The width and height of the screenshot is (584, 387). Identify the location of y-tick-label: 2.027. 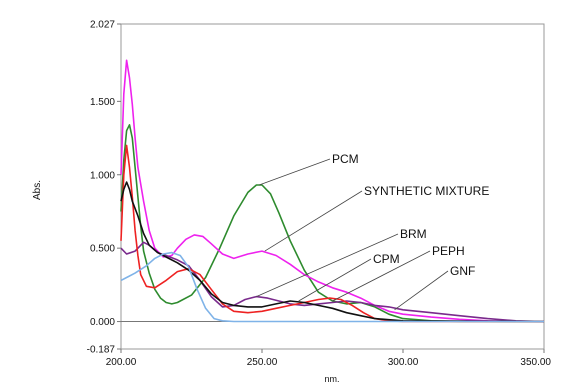
(102, 25).